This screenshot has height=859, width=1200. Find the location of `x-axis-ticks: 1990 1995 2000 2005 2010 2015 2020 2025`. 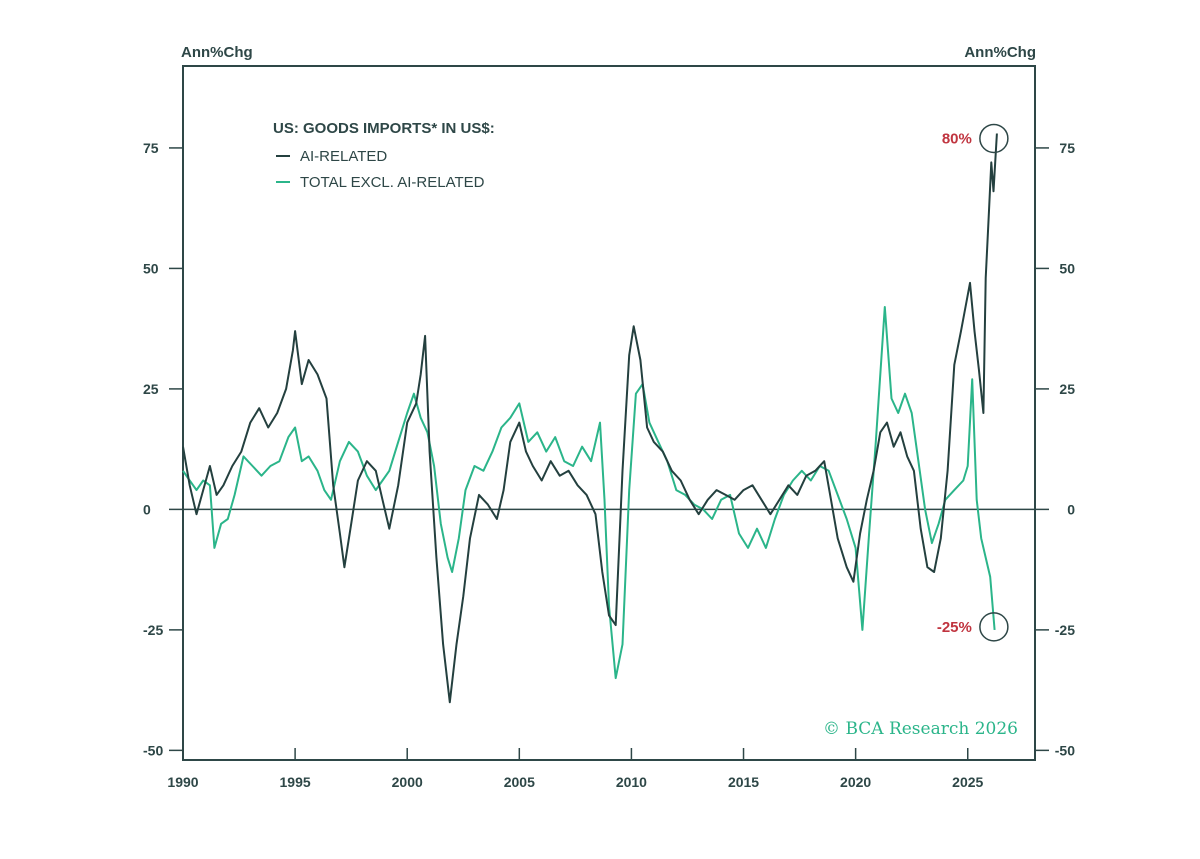

x-axis-ticks: 1990 1995 2000 2005 2010 2015 2020 2025 is located at coordinates (575, 769).